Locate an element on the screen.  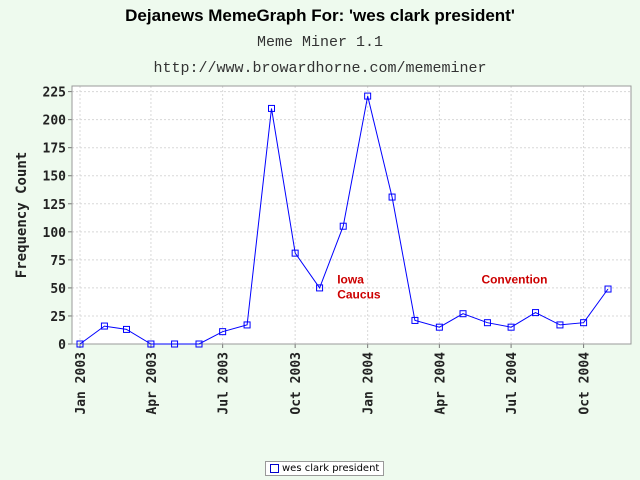
x-tick-label: Apr 2004 is located at coordinates (440, 383).